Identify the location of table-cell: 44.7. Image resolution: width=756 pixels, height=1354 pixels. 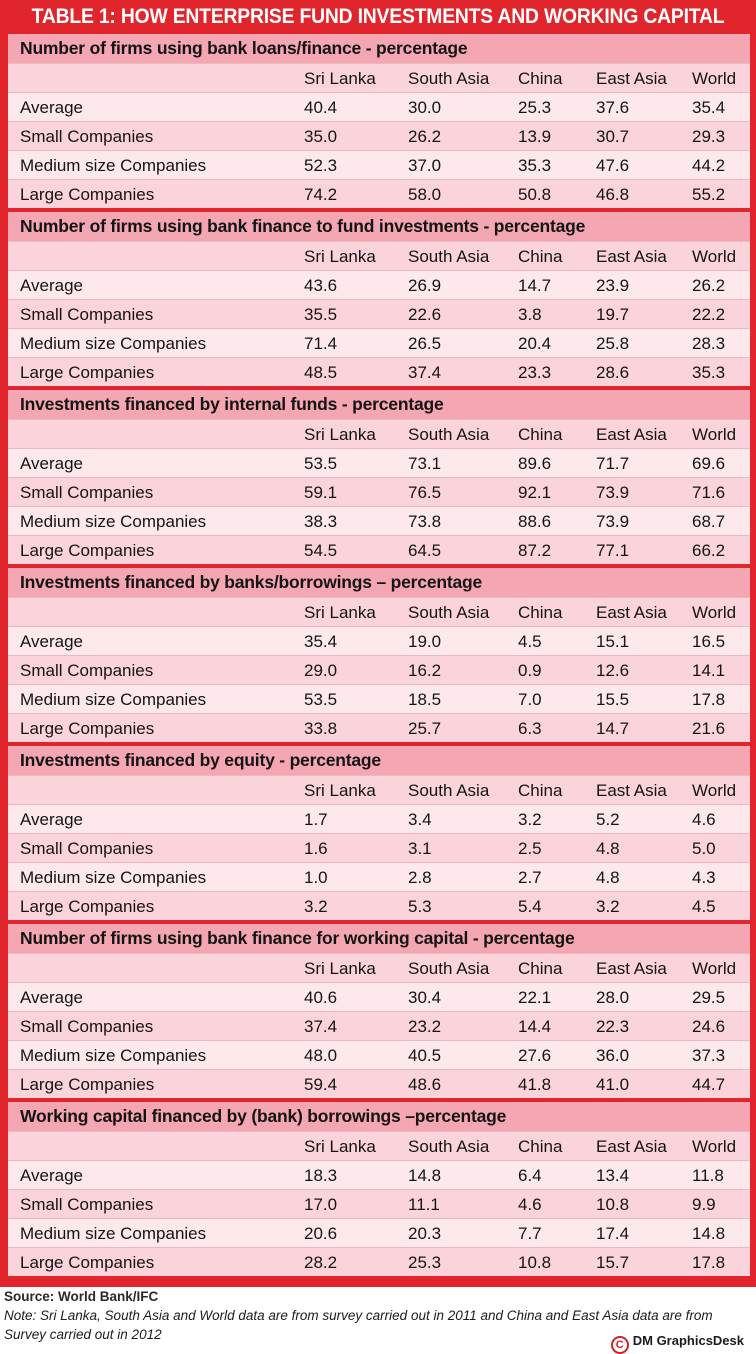
(709, 1084).